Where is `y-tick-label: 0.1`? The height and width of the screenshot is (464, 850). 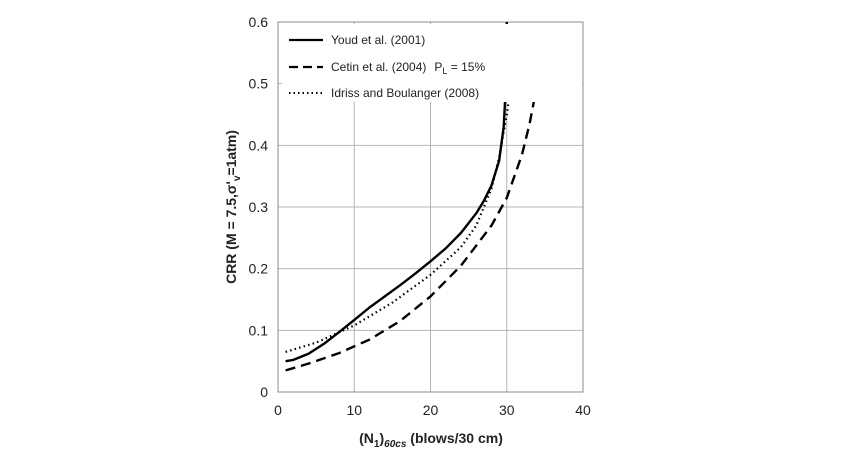 y-tick-label: 0.1 is located at coordinates (259, 330).